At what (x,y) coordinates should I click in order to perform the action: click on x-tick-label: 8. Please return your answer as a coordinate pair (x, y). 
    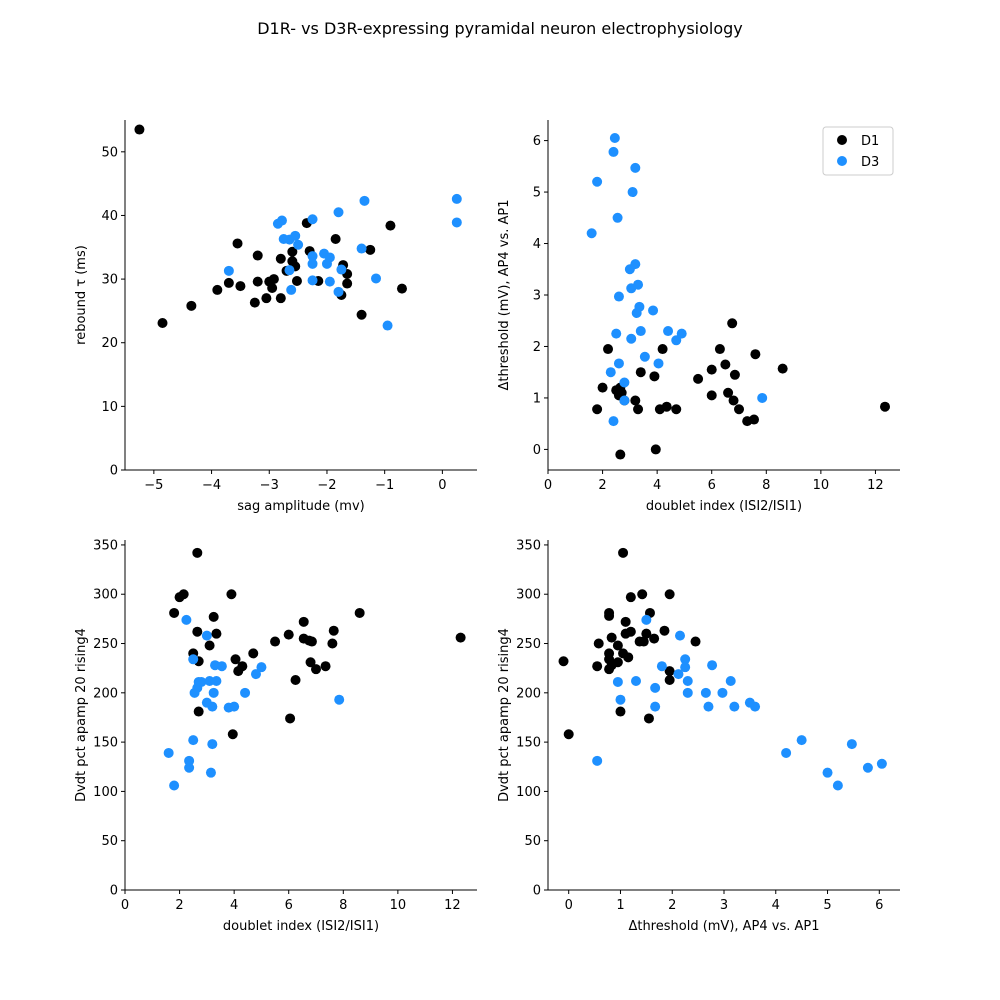
    Looking at the image, I should click on (343, 905).